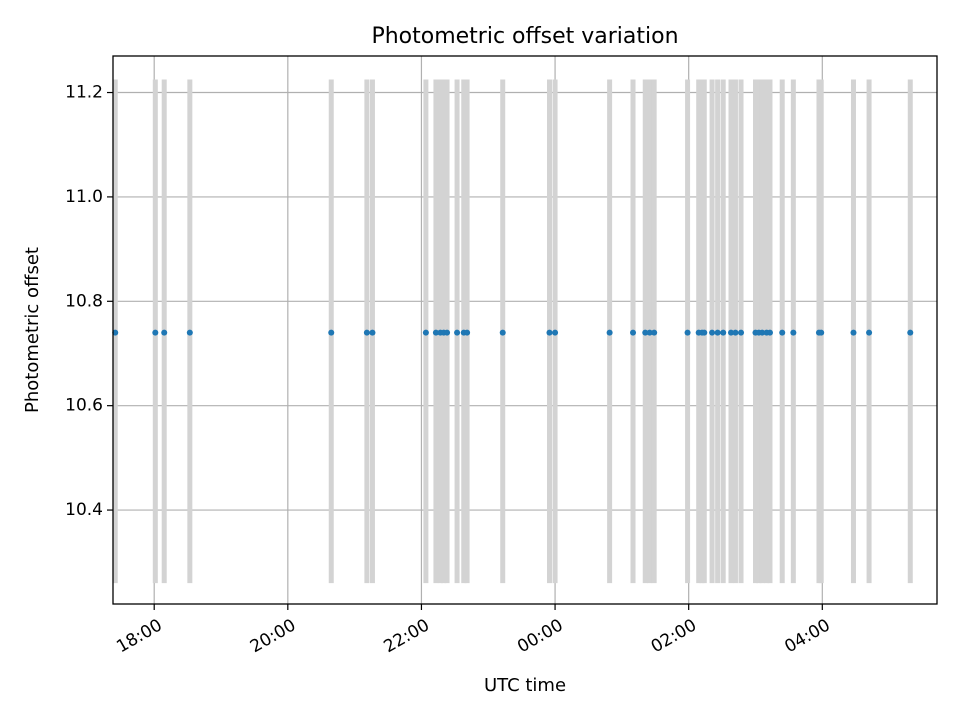  Describe the element at coordinates (84, 406) in the screenshot. I see `y-tick-label: 10.6` at that location.